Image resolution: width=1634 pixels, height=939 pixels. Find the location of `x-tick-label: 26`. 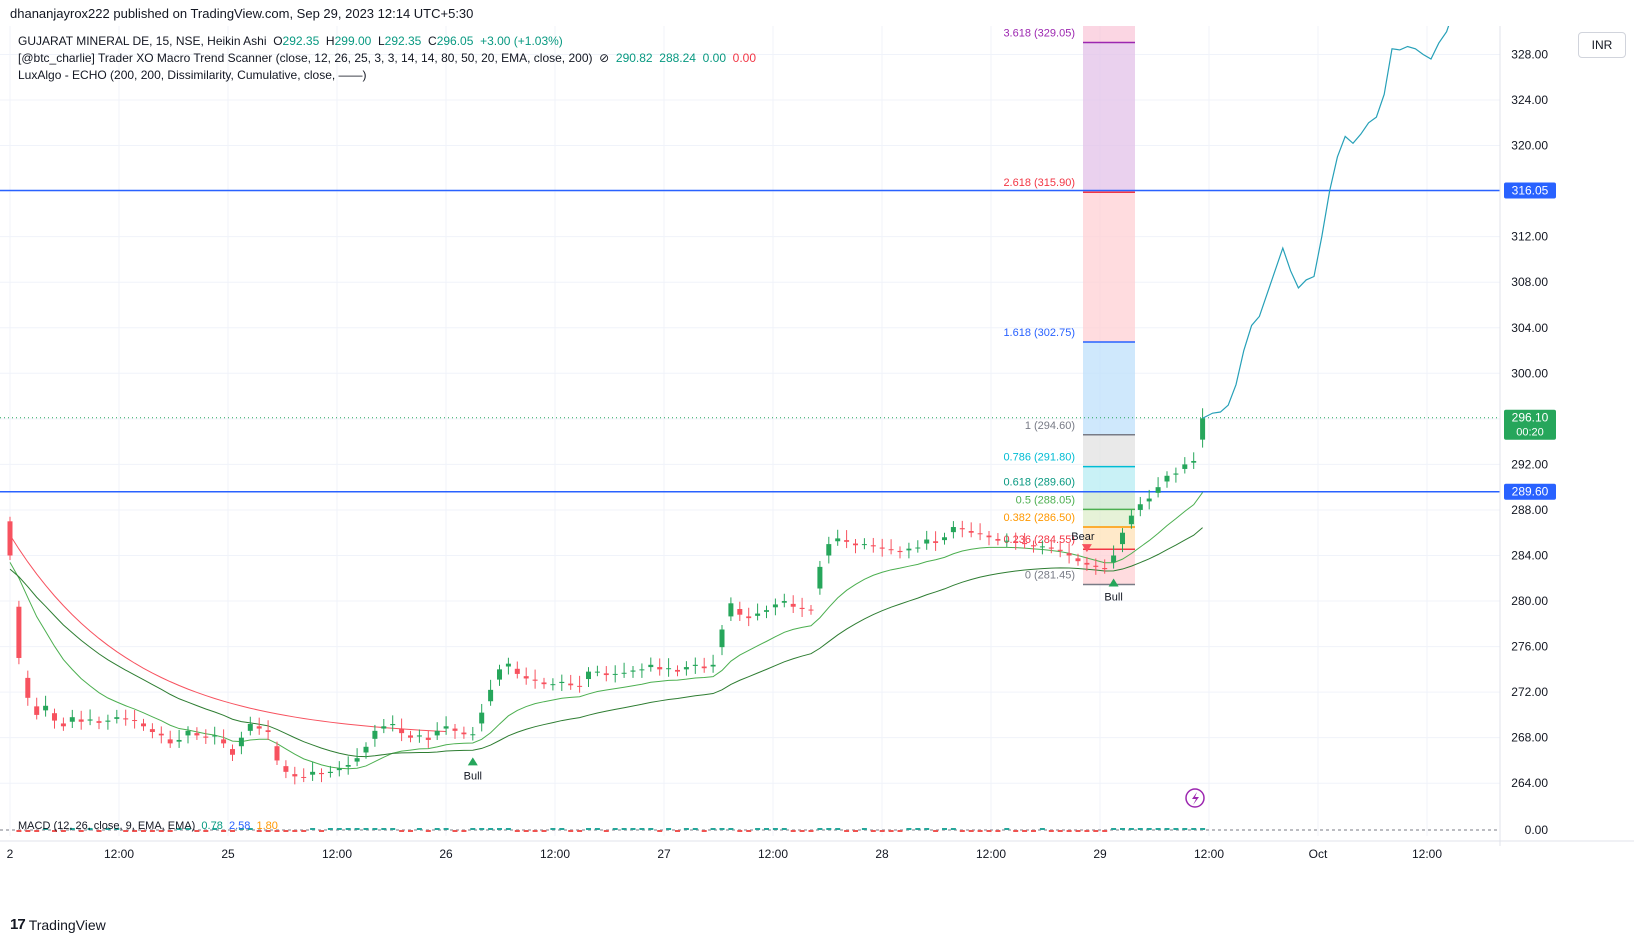

x-tick-label: 26 is located at coordinates (446, 854).